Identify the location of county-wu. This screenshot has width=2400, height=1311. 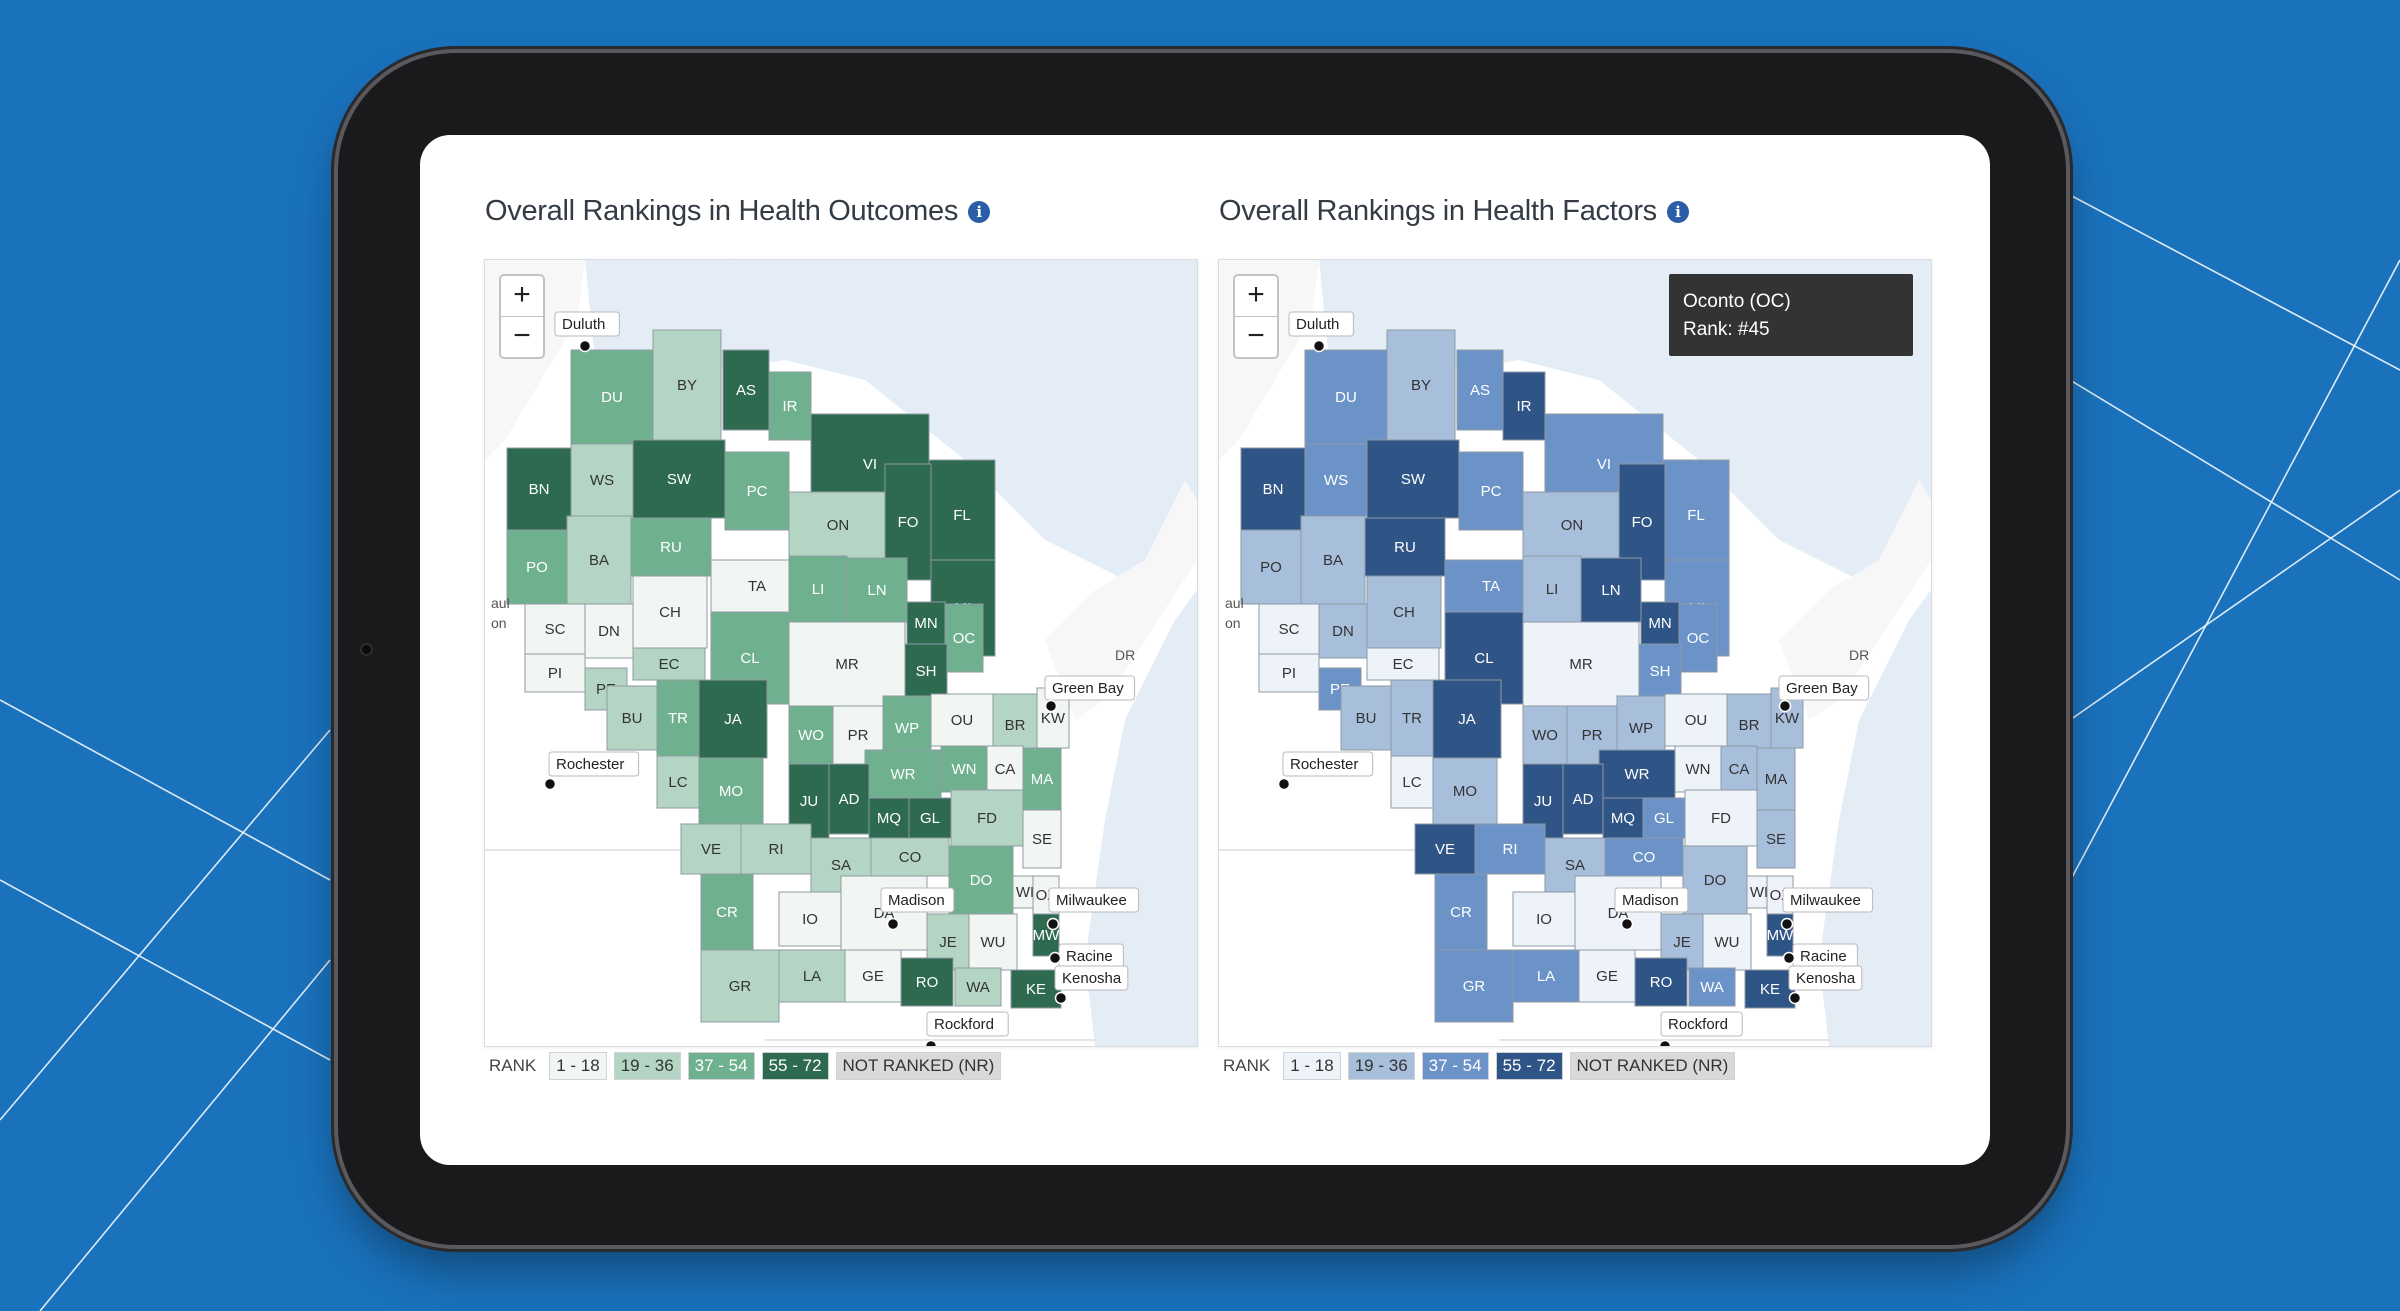
(993, 942).